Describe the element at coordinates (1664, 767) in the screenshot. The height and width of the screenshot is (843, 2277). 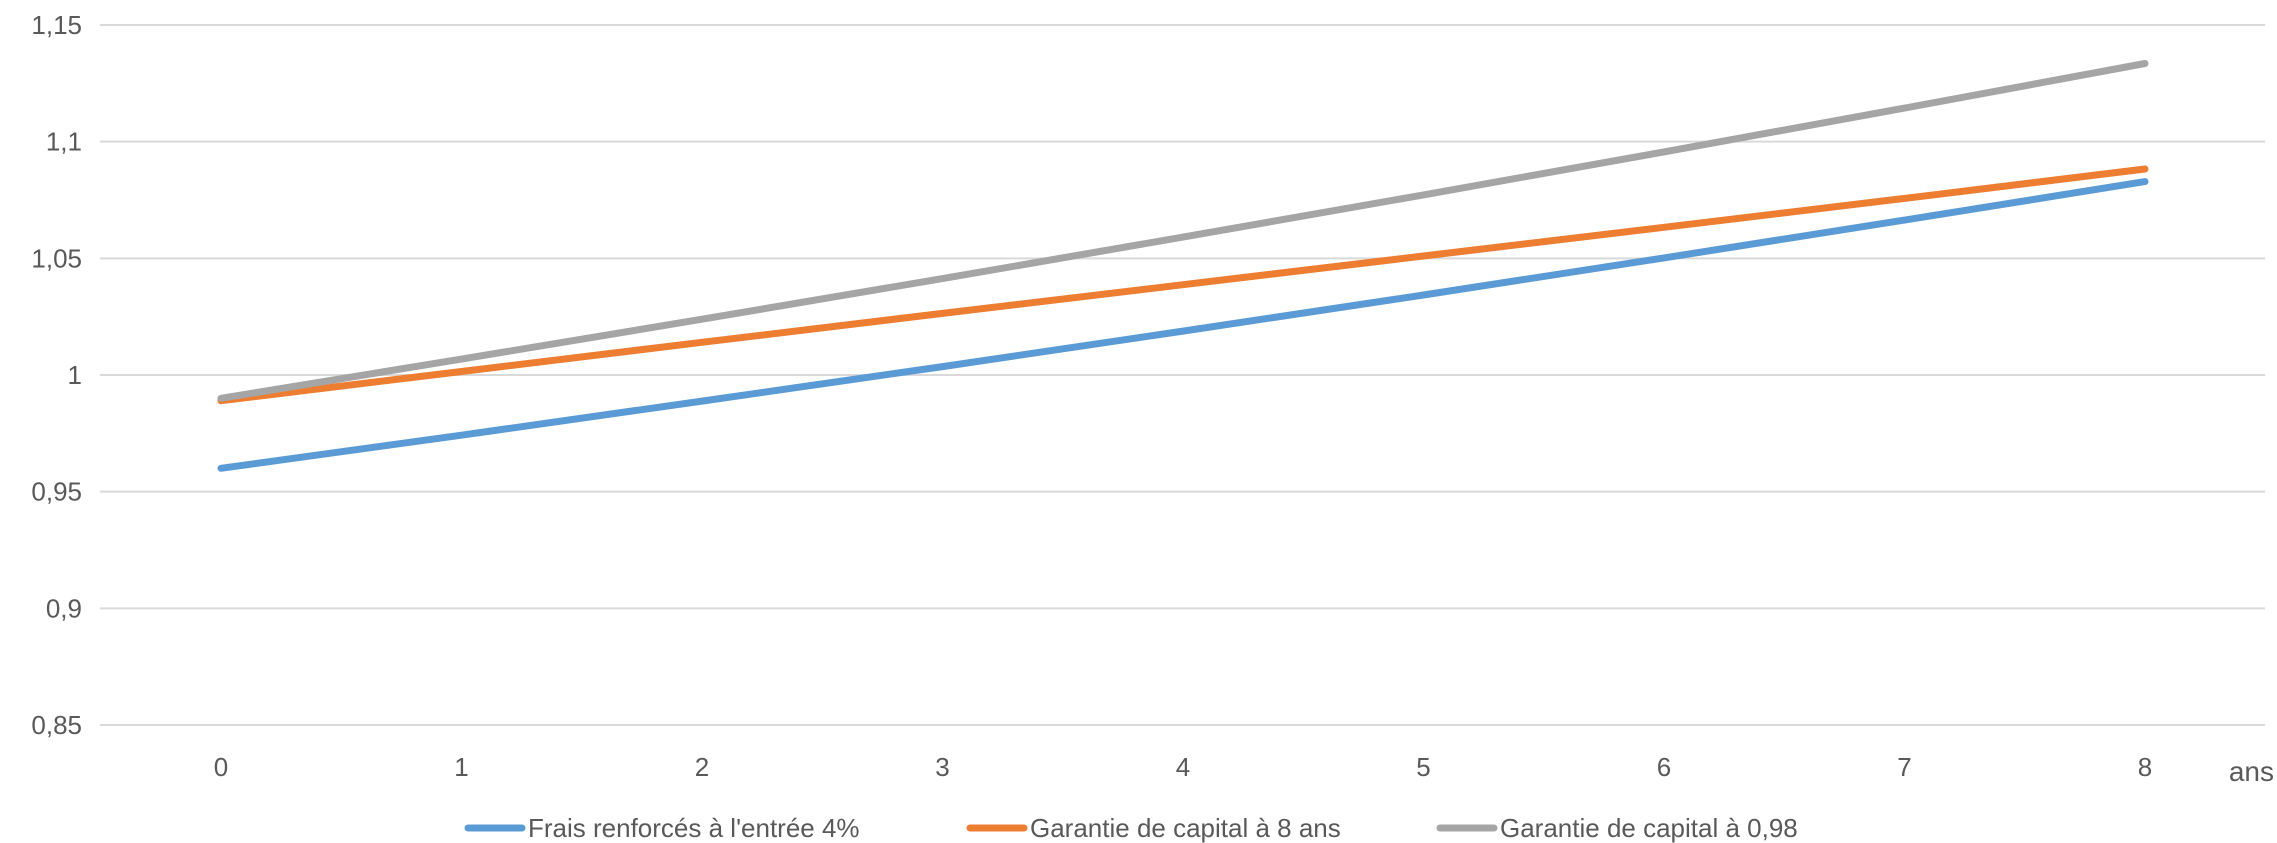
I see `x-tick-label: 6` at that location.